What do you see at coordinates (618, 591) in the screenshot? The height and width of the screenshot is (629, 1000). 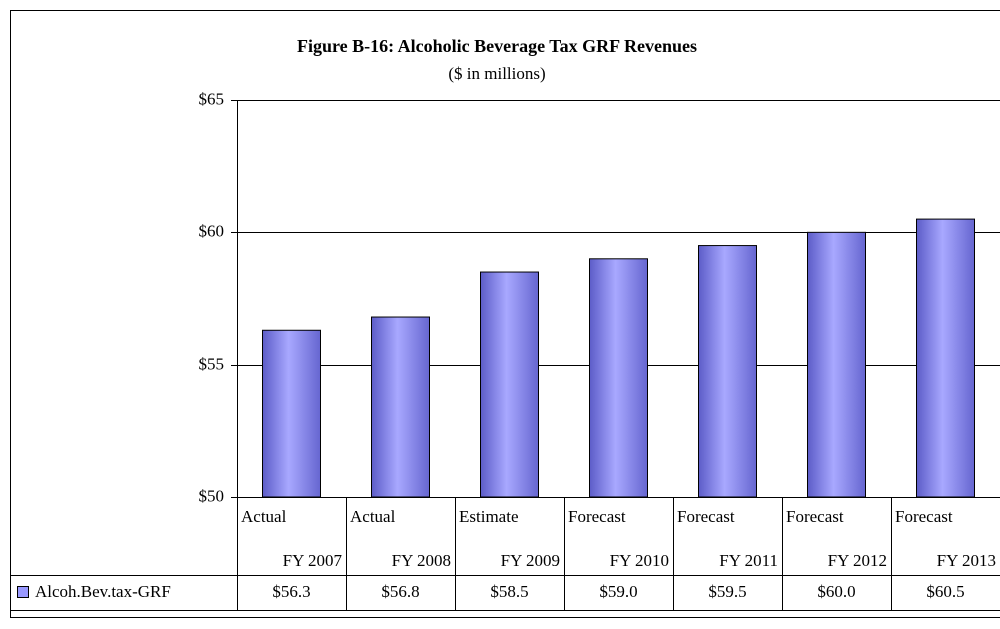 I see `value-label: $59.0` at bounding box center [618, 591].